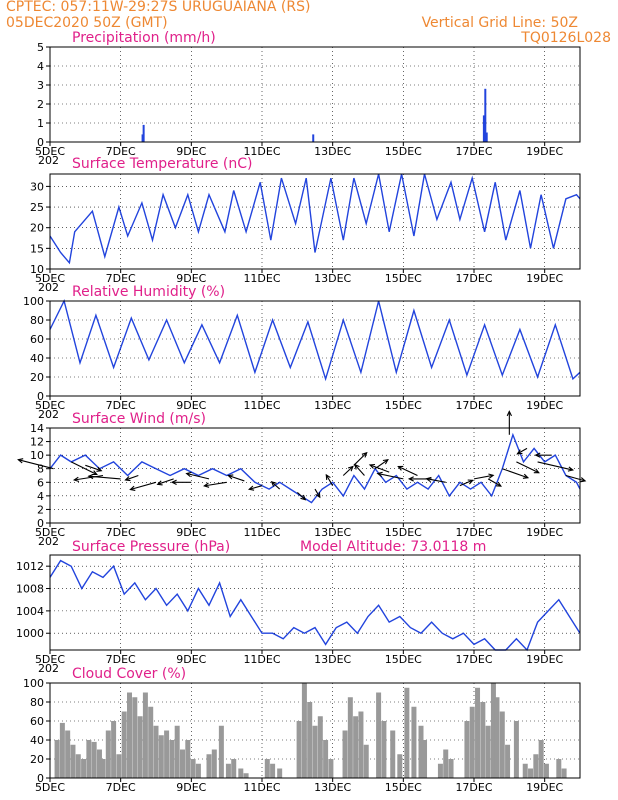  Describe the element at coordinates (151, 547) in the screenshot. I see `pressure-title: Surface Pressure (hPa)` at that location.